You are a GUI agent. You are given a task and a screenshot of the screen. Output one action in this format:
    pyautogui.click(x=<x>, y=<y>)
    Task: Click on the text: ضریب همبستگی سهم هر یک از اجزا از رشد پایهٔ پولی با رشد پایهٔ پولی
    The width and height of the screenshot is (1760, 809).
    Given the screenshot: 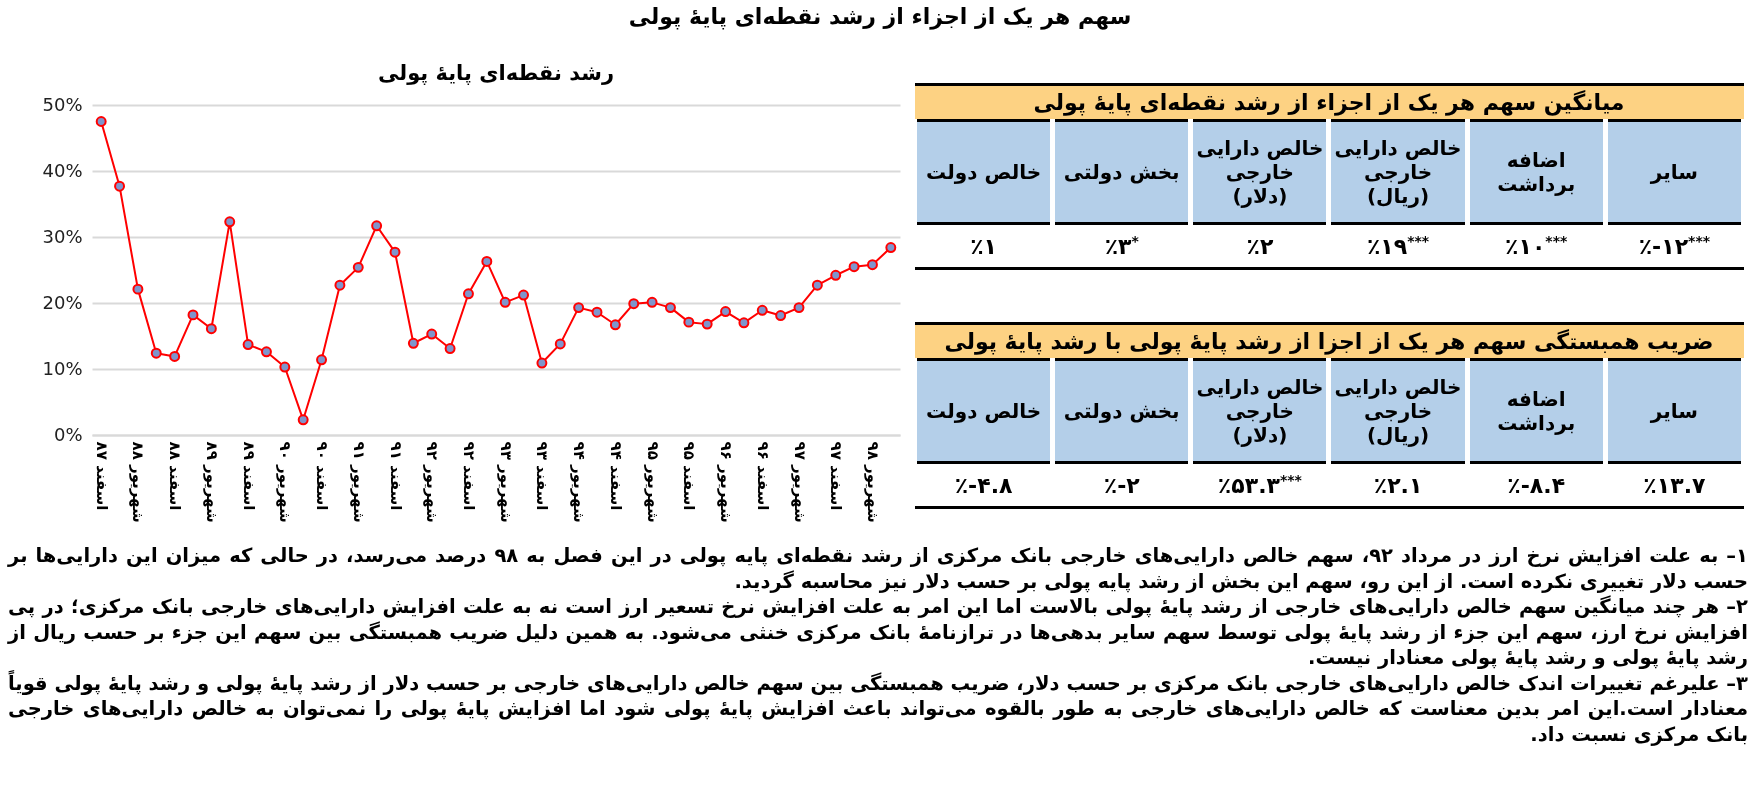 What is the action you would take?
    pyautogui.click(x=1329, y=341)
    